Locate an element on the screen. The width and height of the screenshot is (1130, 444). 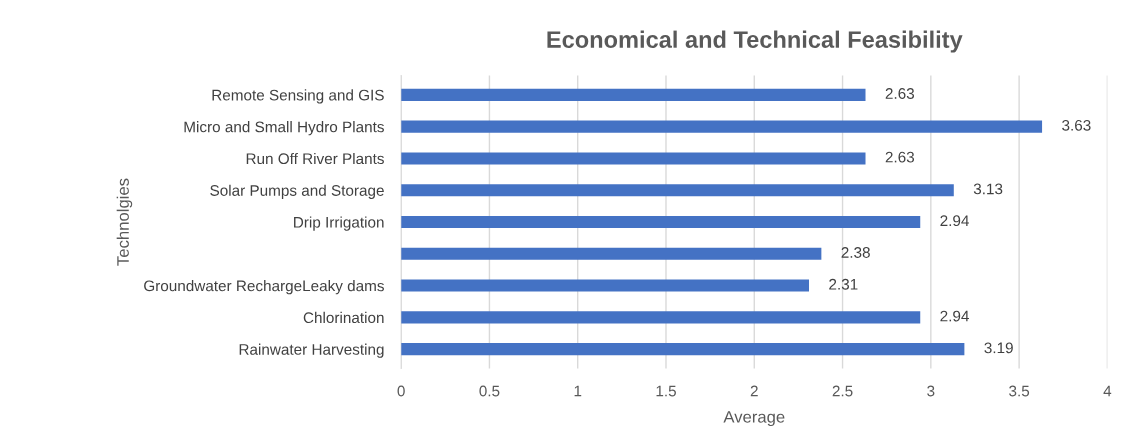
data-label: 3.19 is located at coordinates (998, 348).